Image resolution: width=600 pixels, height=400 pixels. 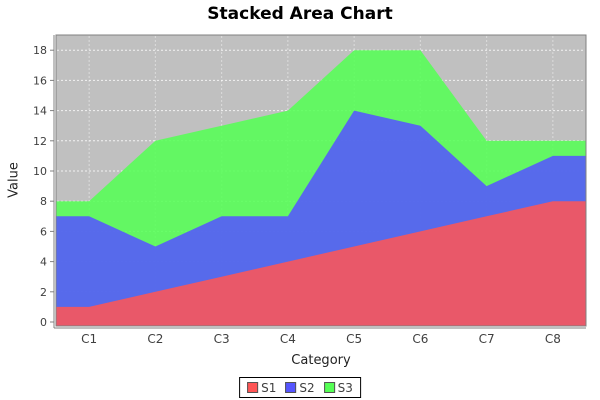 I want to click on legend-item-s1: S1, so click(x=261, y=388).